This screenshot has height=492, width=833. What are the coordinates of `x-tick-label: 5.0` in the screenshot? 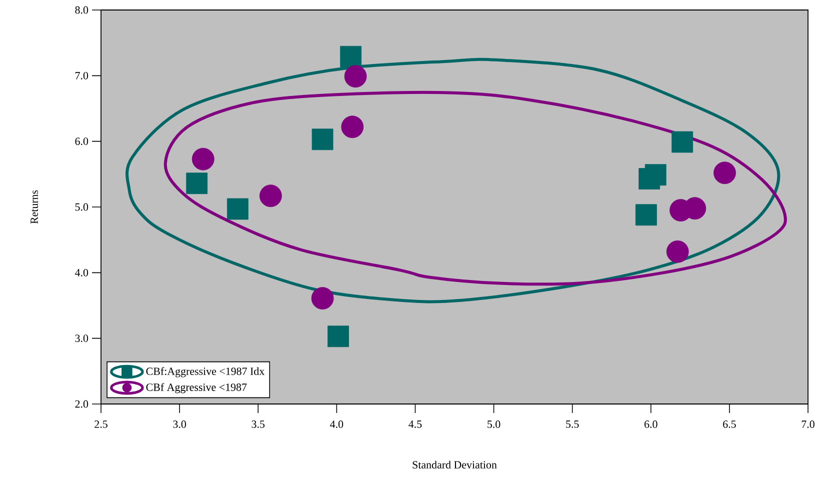 It's located at (494, 424).